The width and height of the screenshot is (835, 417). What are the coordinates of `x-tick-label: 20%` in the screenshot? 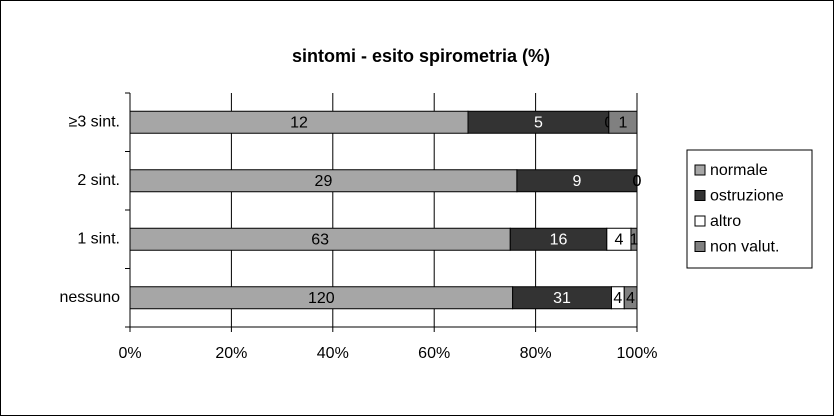 It's located at (231, 353).